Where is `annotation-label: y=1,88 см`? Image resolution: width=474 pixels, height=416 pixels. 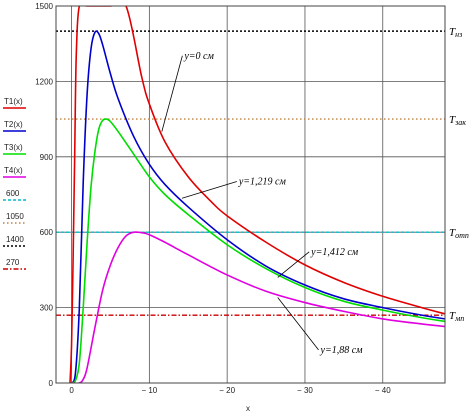
annotation-label: y=1,88 см is located at coordinates (342, 350).